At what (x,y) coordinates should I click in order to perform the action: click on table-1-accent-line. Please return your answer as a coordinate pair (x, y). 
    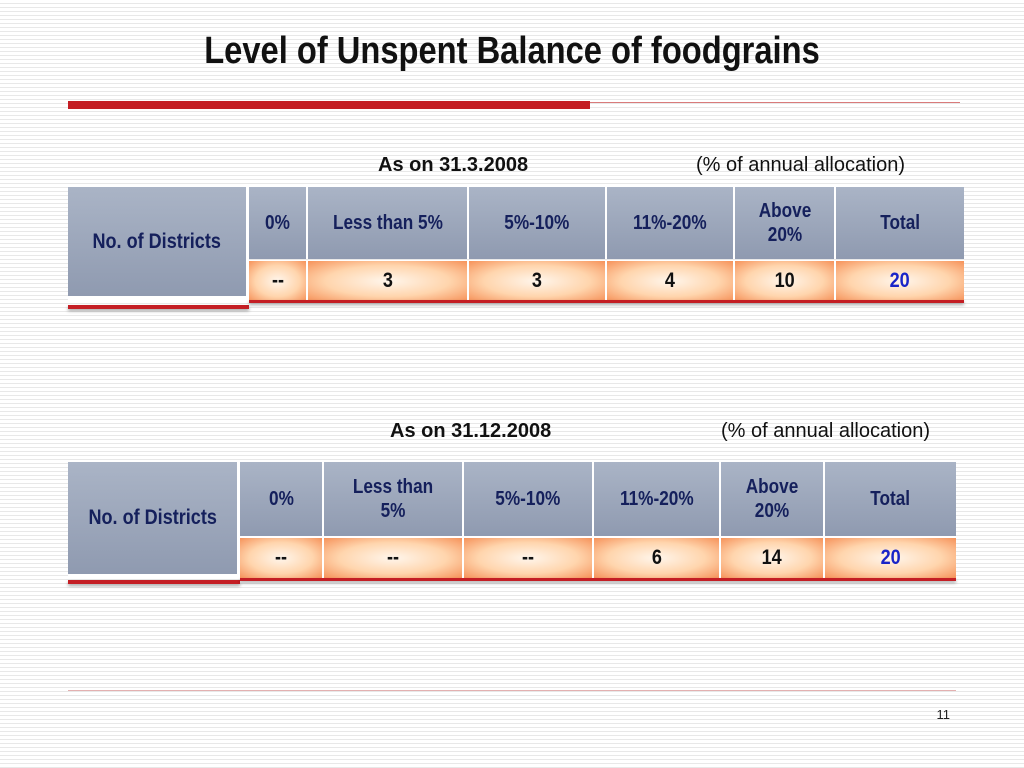
    Looking at the image, I should click on (158, 307).